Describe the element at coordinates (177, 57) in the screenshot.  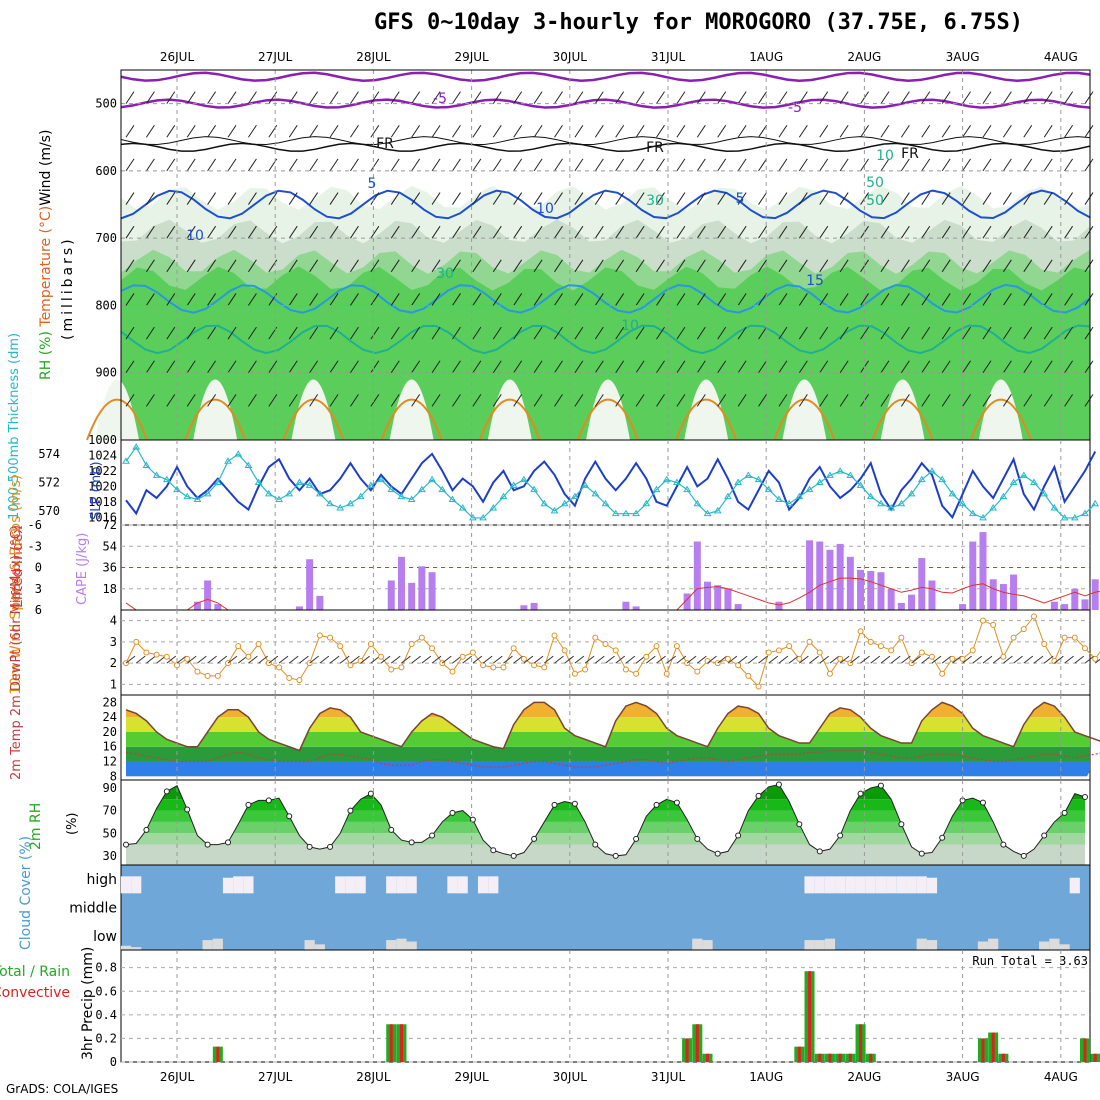
I see `date-tick-top: 26JUL` at that location.